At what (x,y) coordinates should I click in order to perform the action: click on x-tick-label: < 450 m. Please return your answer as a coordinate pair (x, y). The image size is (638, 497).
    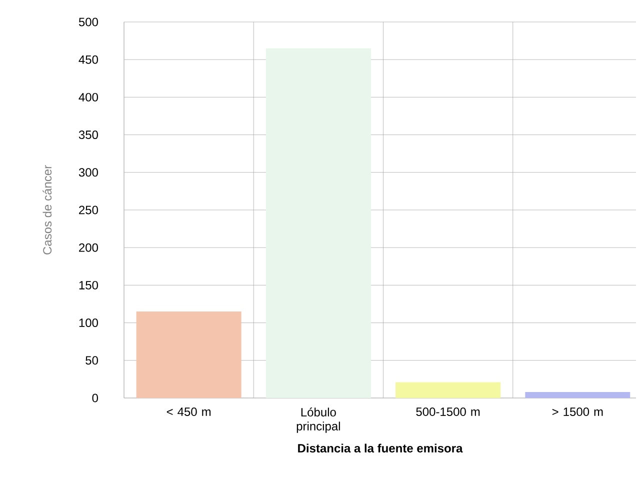
    Looking at the image, I should click on (188, 412).